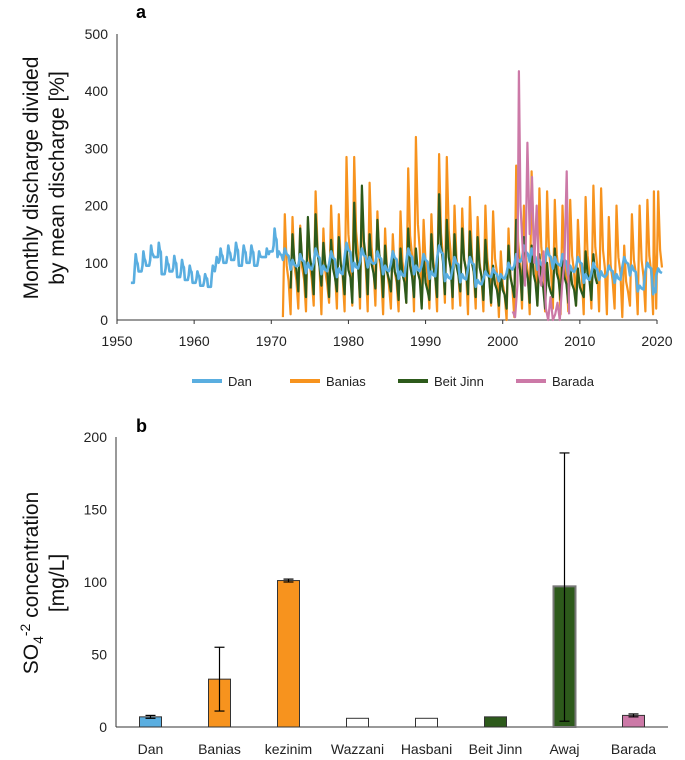 Image resolution: width=685 pixels, height=760 pixels. Describe the element at coordinates (579, 341) in the screenshot. I see `panel-a-xtick-label: 2010` at that location.